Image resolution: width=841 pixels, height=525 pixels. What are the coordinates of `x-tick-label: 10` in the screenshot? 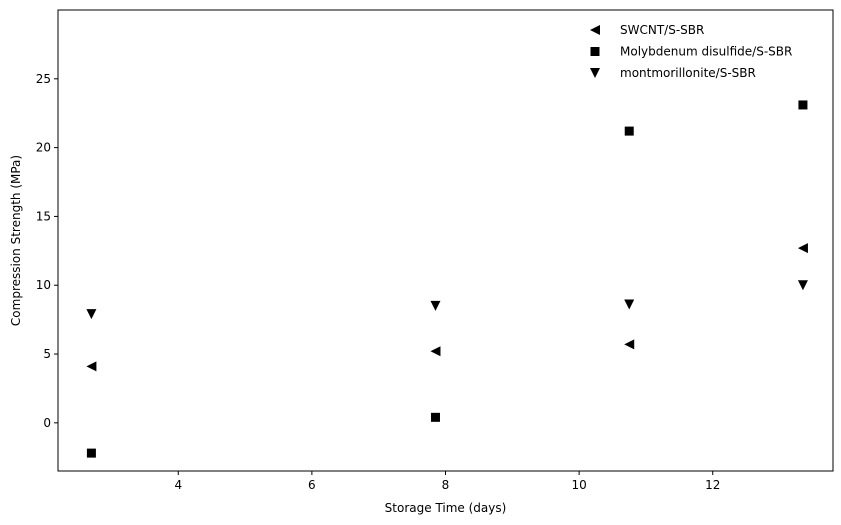 It's located at (578, 485).